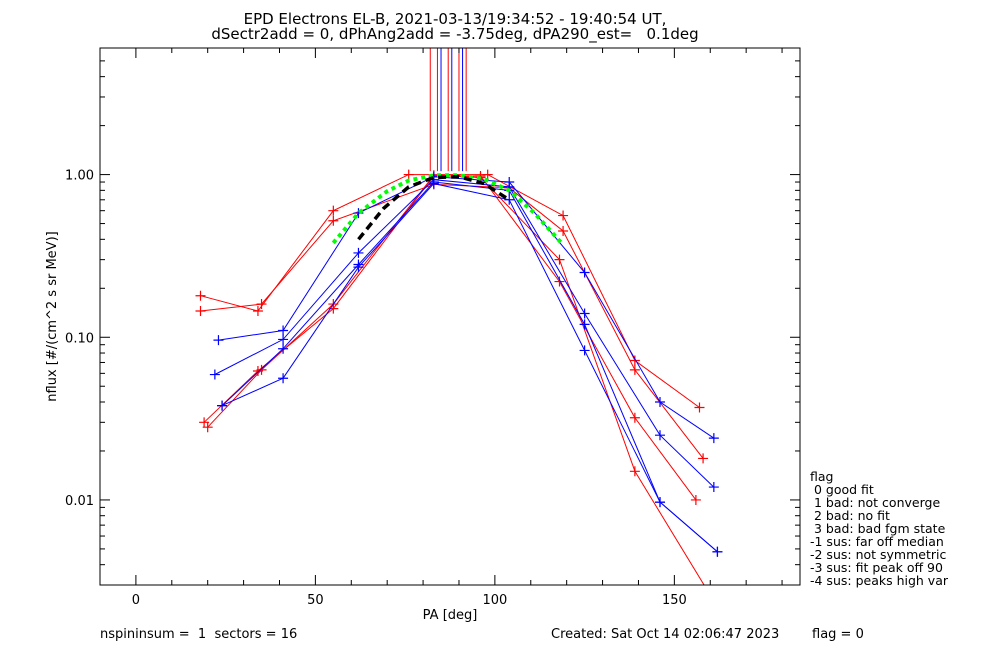 Image resolution: width=1000 pixels, height=650 pixels. Describe the element at coordinates (878, 554) in the screenshot. I see `flag-legend-item: -2 sus: not symmetric` at that location.